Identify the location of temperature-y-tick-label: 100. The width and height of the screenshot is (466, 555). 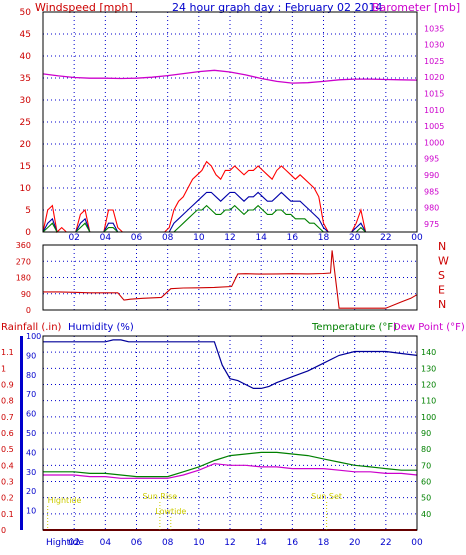
(428, 417).